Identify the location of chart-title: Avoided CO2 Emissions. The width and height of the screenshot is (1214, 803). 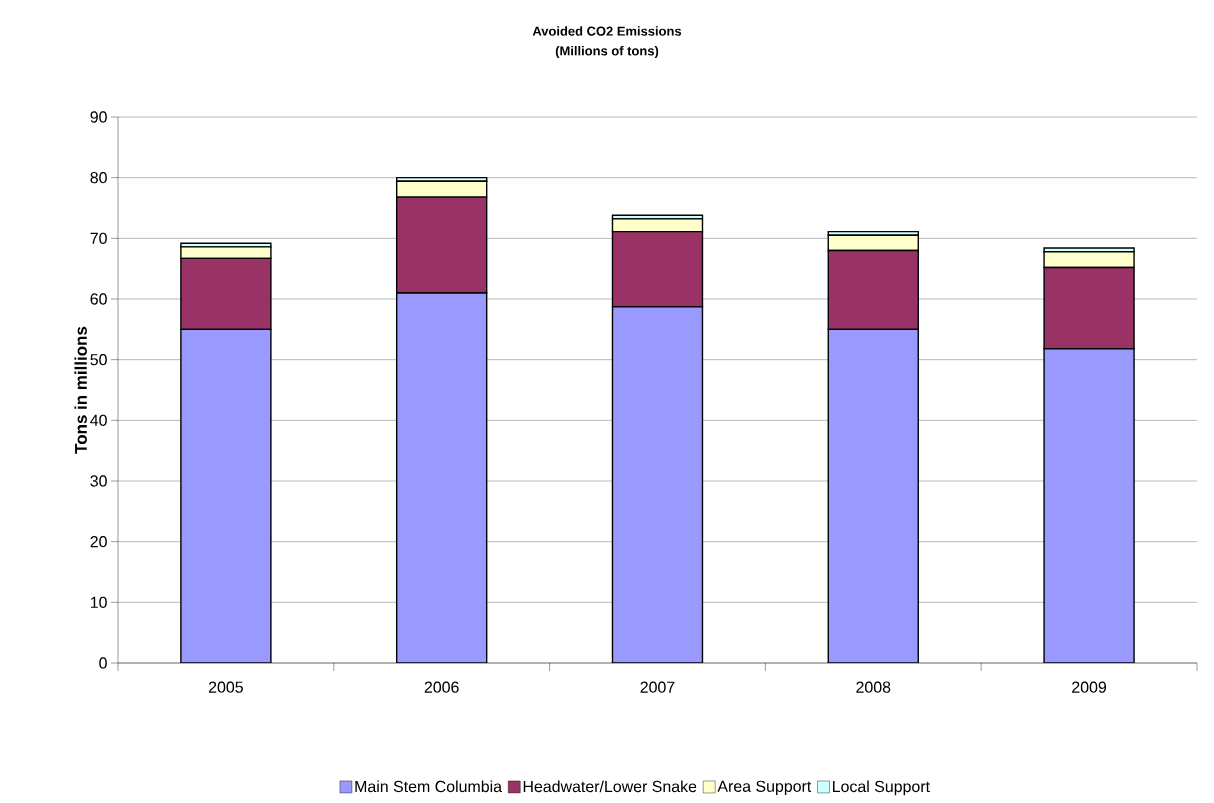
(607, 31).